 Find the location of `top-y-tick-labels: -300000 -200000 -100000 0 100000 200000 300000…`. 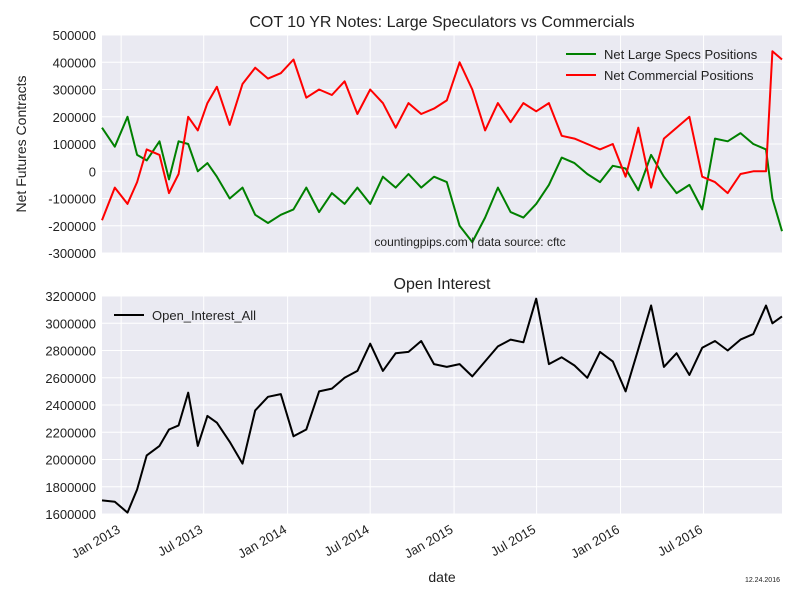

top-y-tick-labels: -300000 -200000 -100000 0 100000 200000 300000… is located at coordinates (72, 144).